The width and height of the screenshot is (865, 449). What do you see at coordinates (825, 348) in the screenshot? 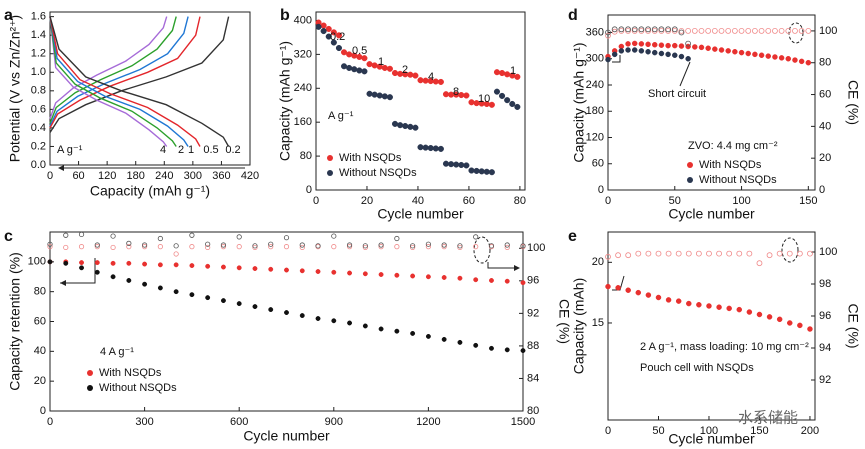
I see `y2-tick-label: 94` at bounding box center [825, 348].